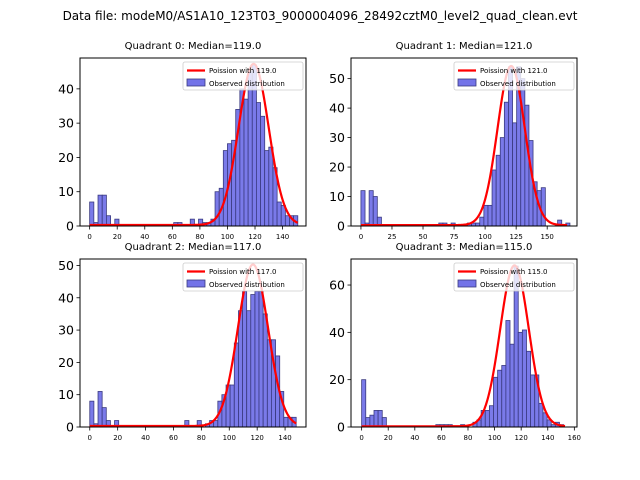 The width and height of the screenshot is (640, 480). I want to click on y-tick-label: 30, so click(66, 330).